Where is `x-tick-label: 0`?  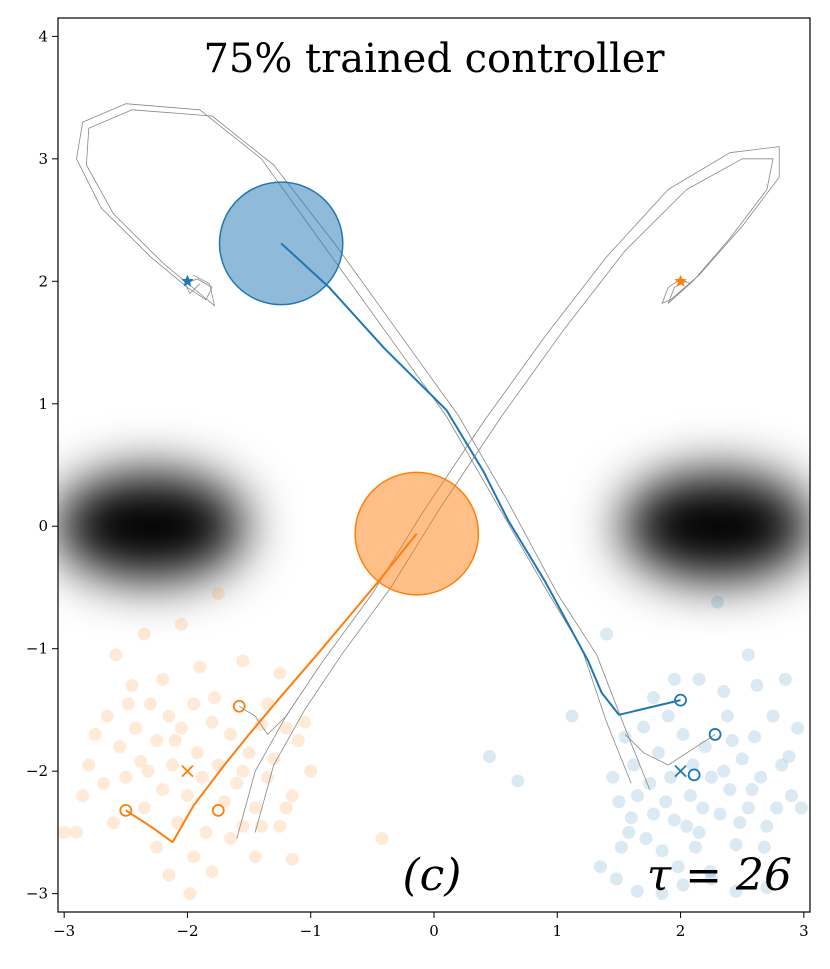 x-tick-label: 0 is located at coordinates (434, 931).